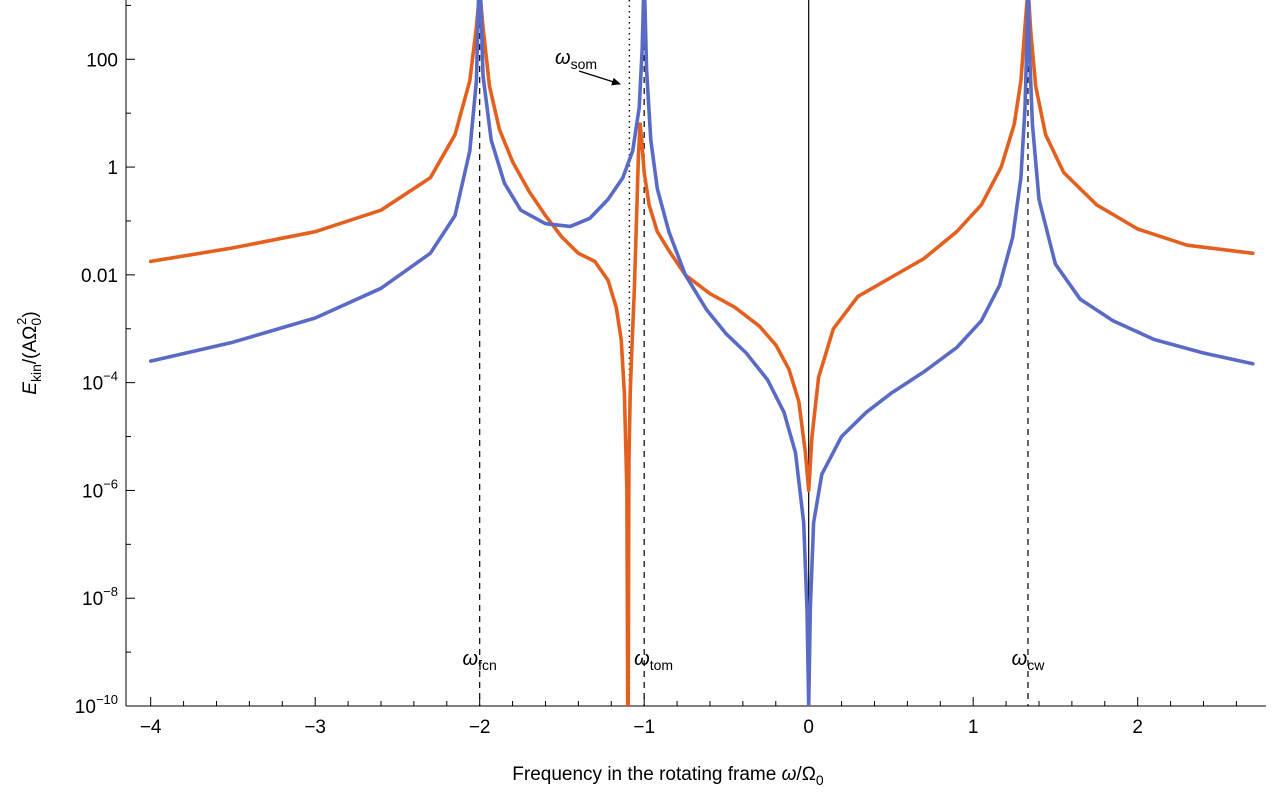 This screenshot has height=794, width=1282. I want to click on marker-label-tom: ωtom, so click(653, 660).